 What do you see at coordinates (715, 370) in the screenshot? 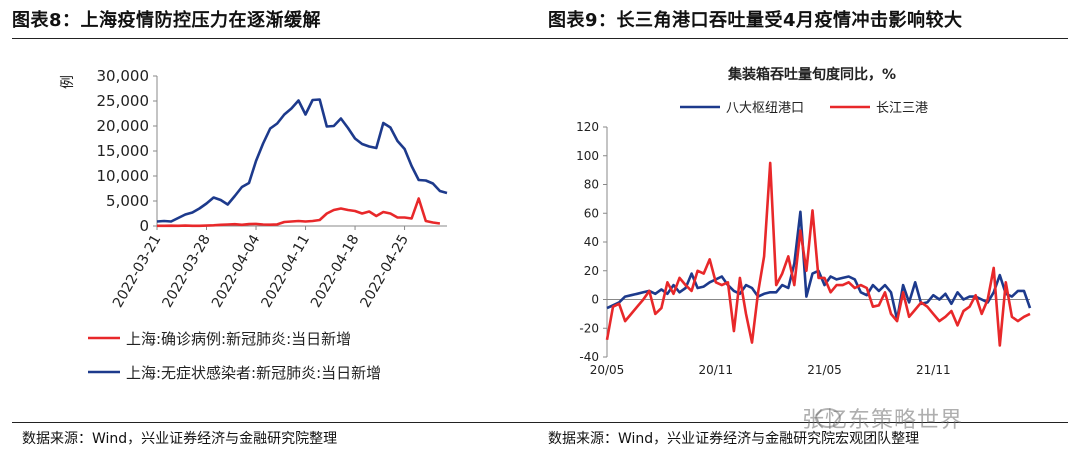
I see `right-x-tick-label: 20/11` at bounding box center [715, 370].